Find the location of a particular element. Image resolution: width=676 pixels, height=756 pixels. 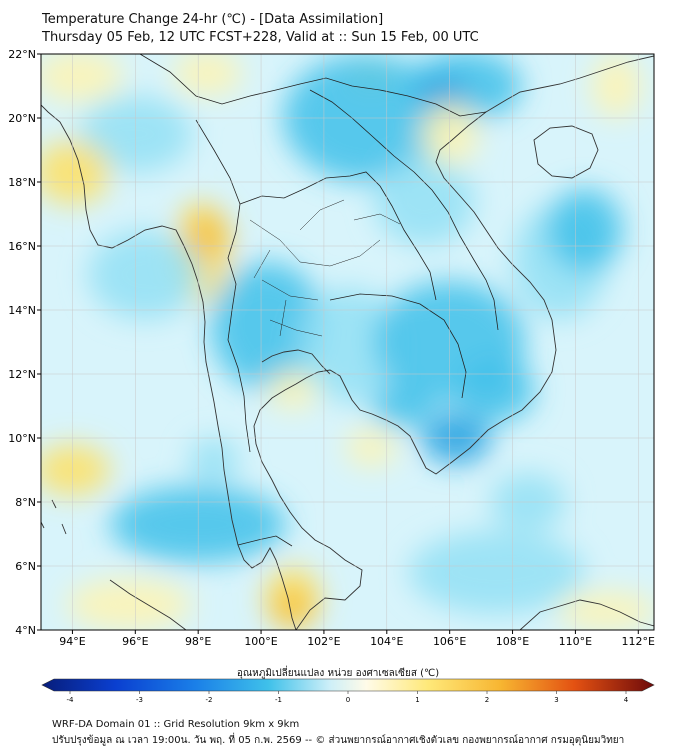

colorbar-tick-label: 1 is located at coordinates (417, 700).